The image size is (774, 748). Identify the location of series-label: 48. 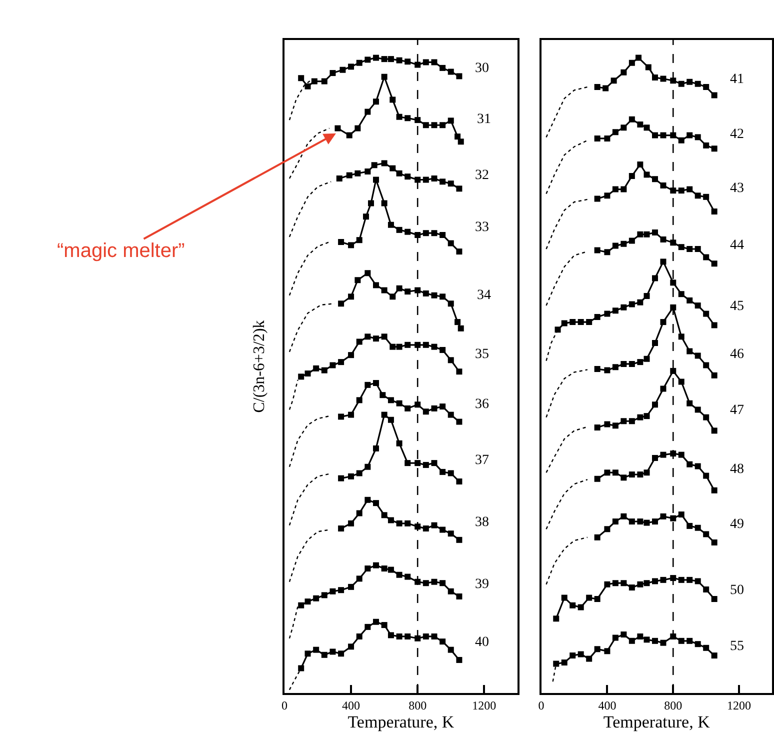
(737, 469).